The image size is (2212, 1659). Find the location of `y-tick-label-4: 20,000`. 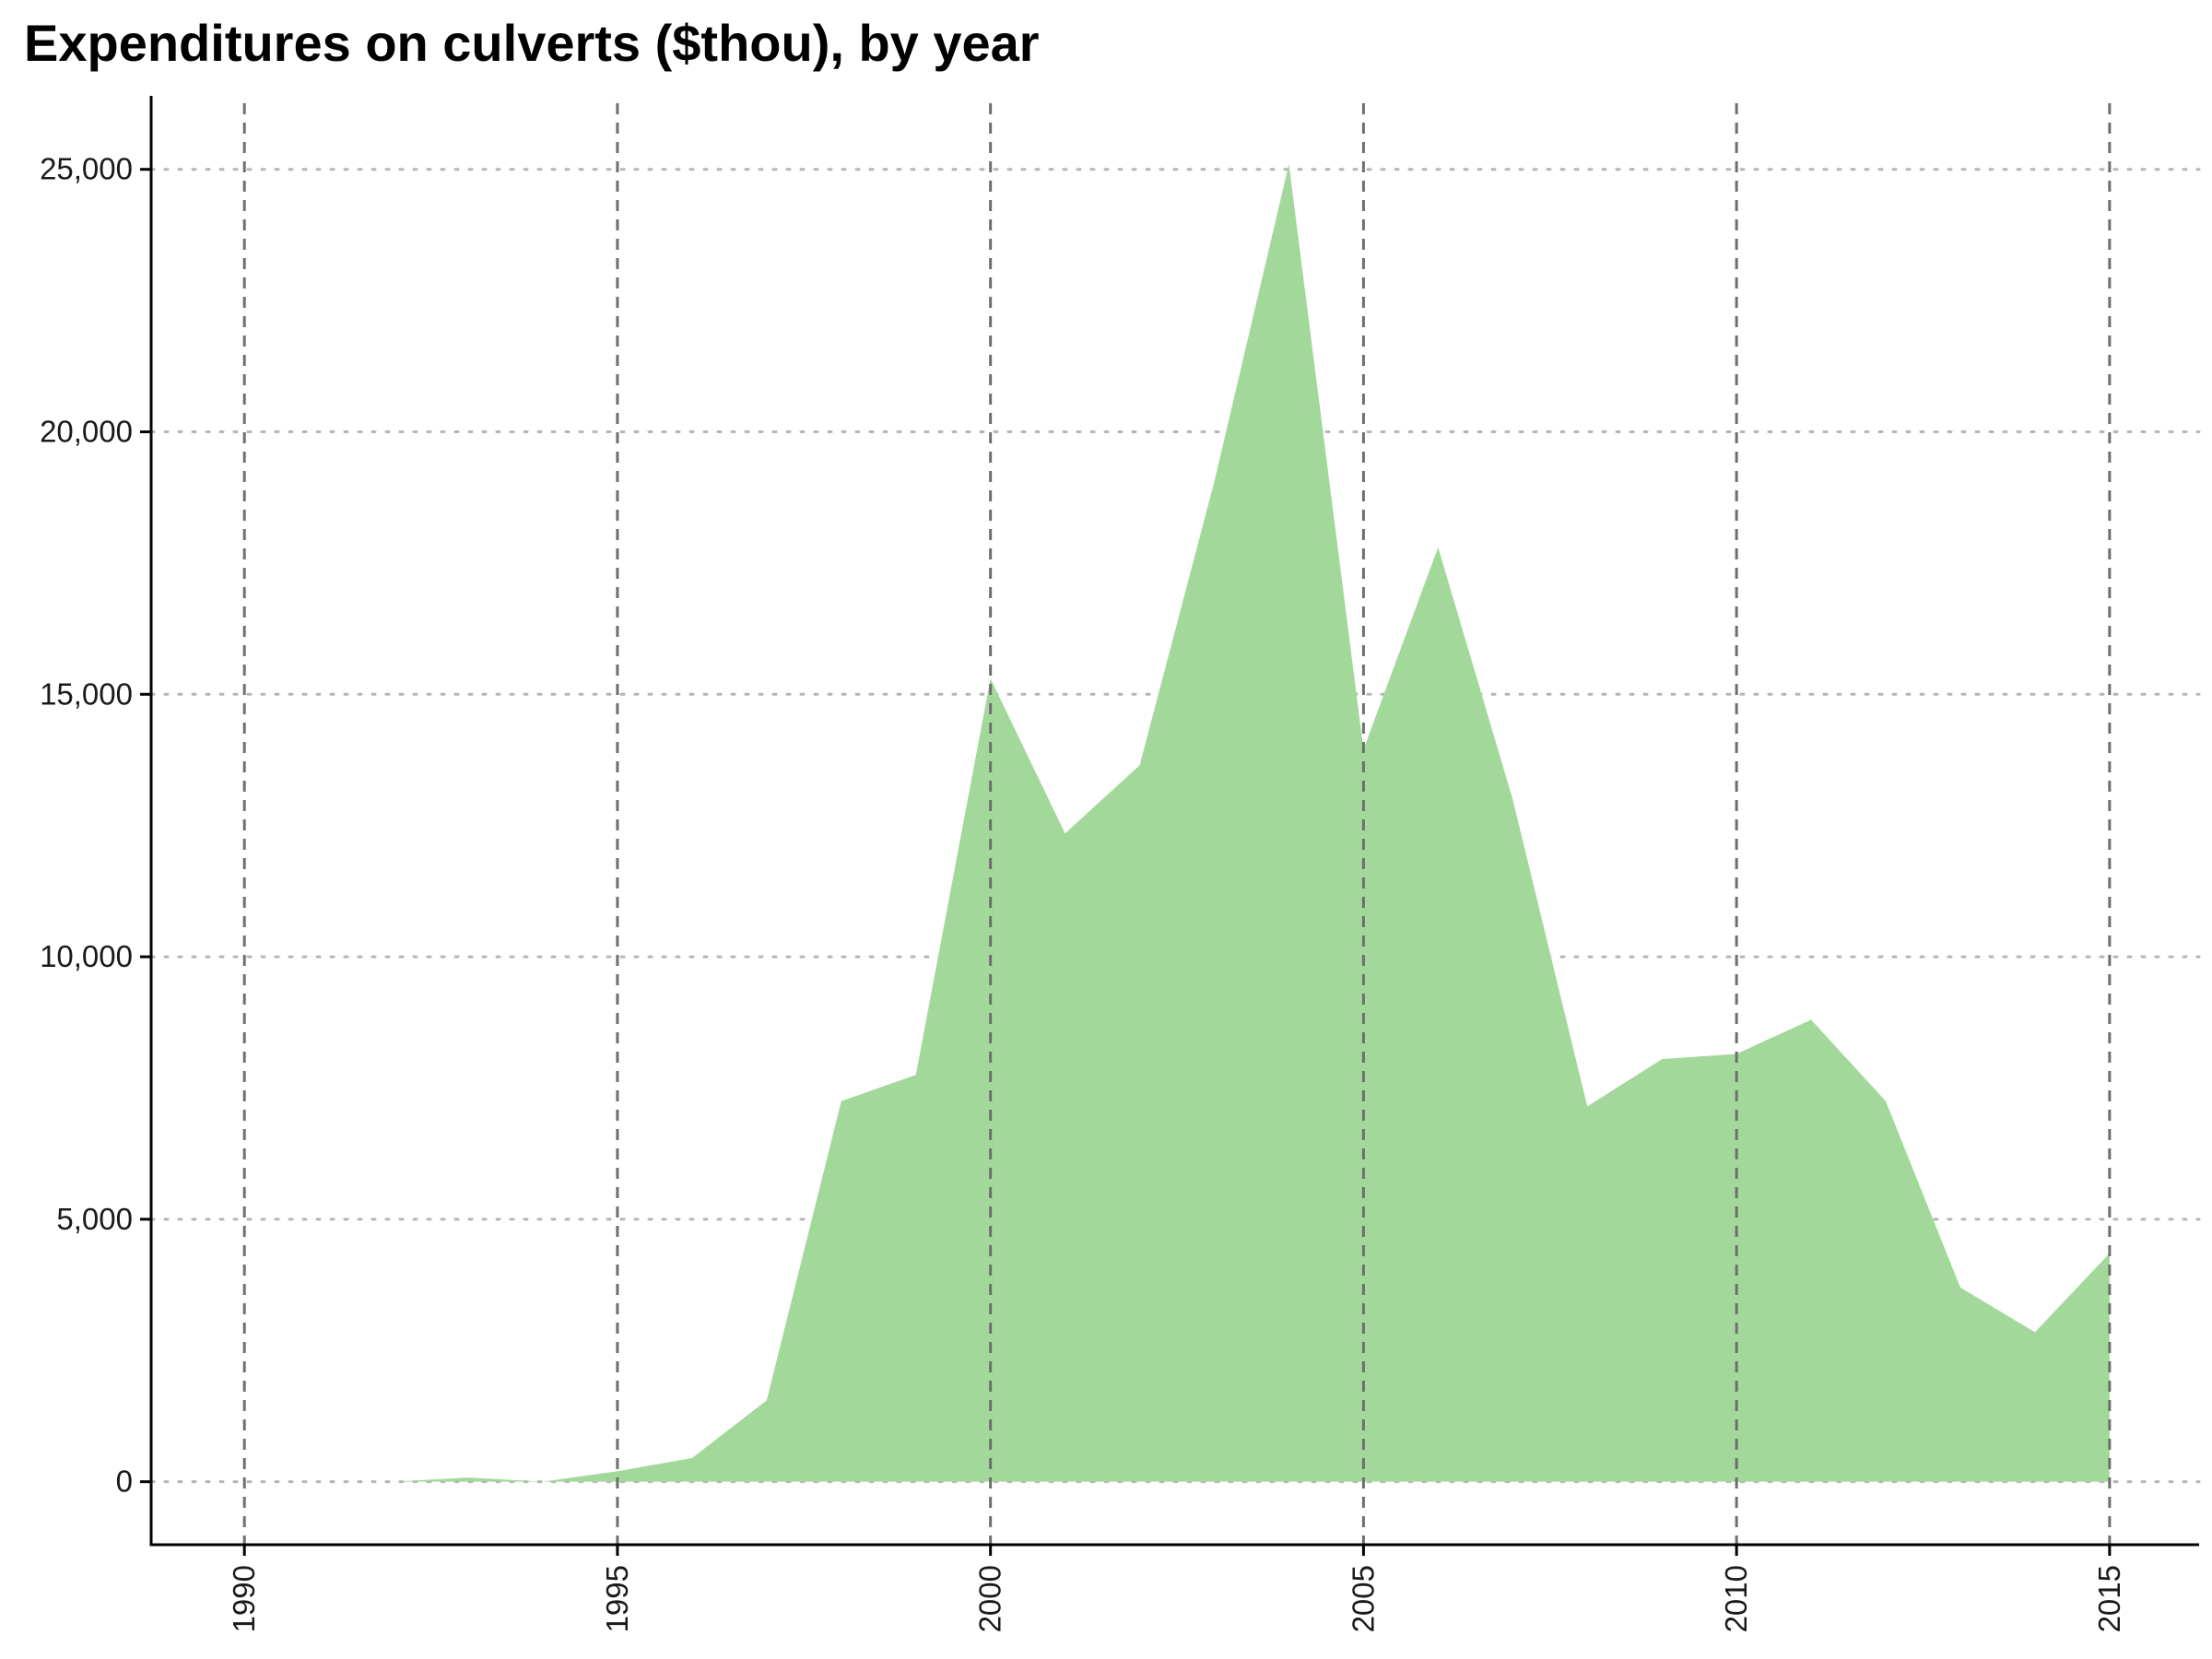

y-tick-label-4: 20,000 is located at coordinates (86, 432).